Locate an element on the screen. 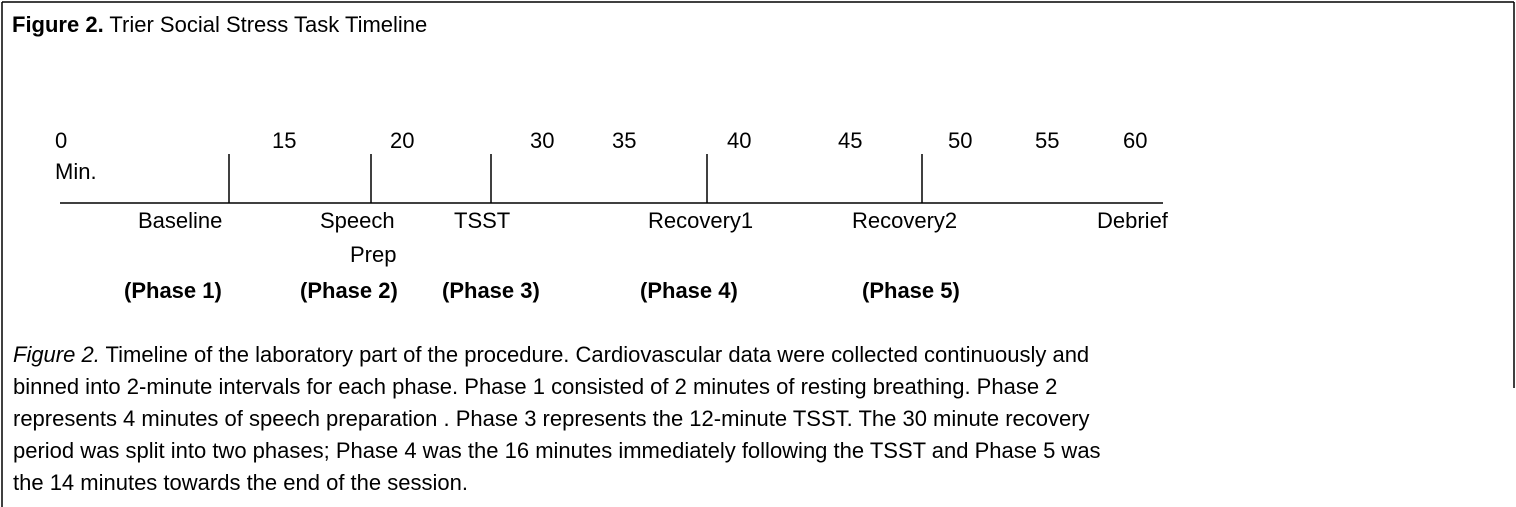 The height and width of the screenshot is (507, 1516). caption-label: Figure 2. is located at coordinates (56, 354).